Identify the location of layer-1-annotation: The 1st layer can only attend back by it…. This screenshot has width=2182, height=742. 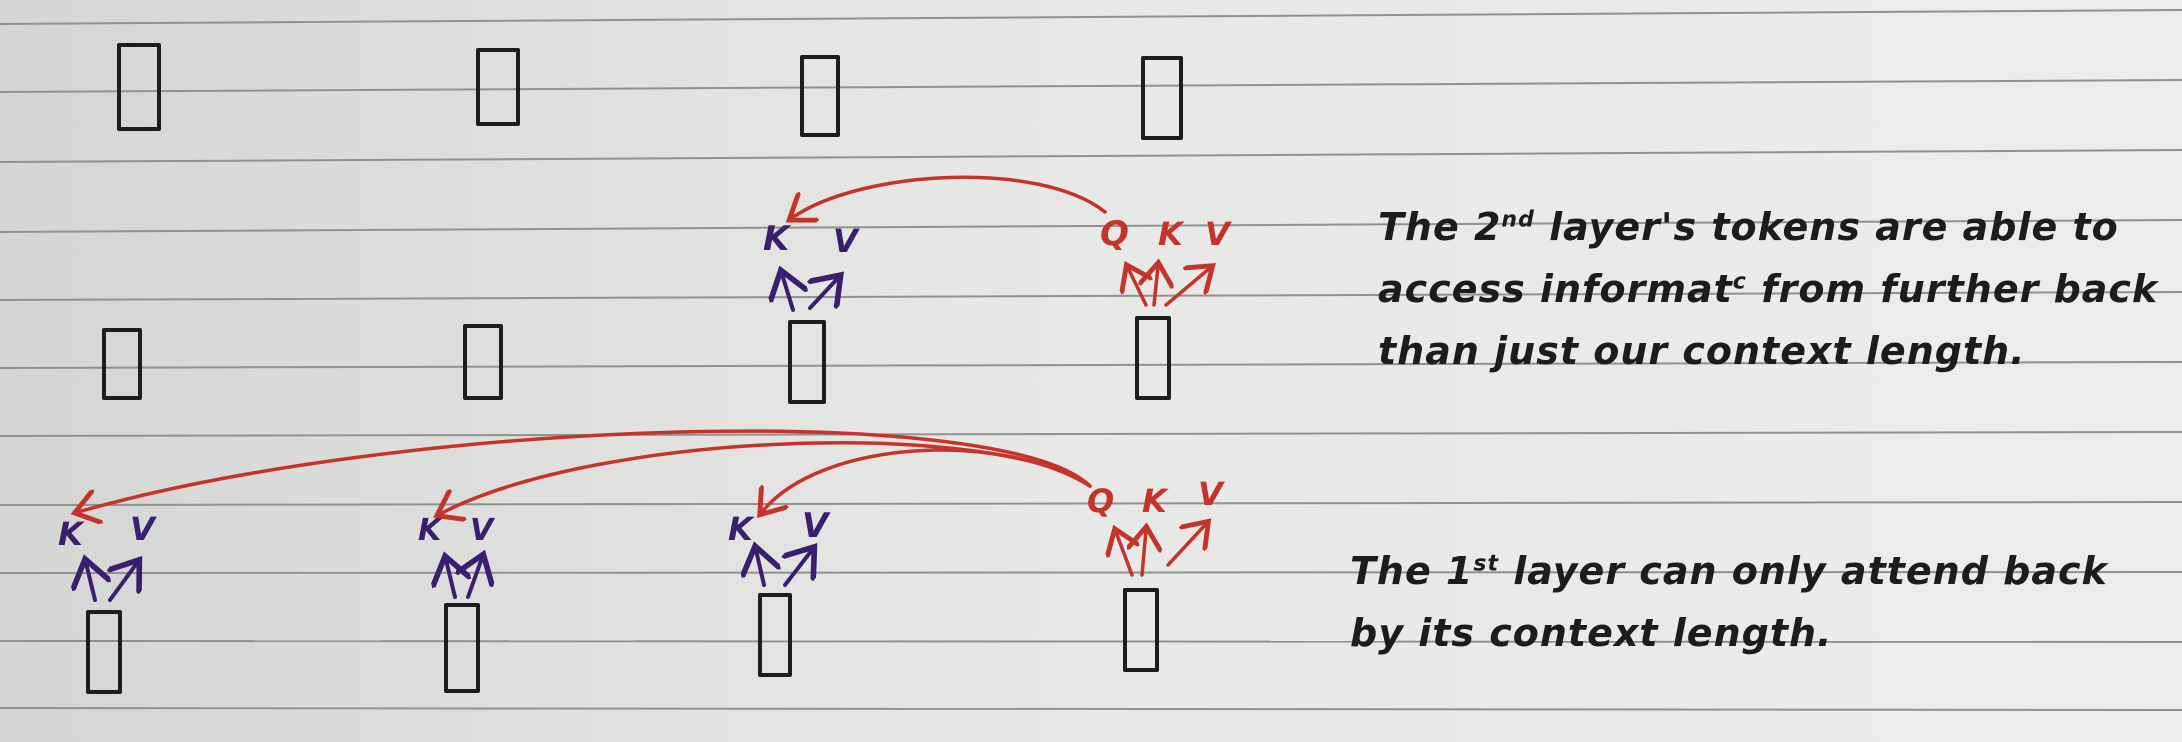
(1745, 602).